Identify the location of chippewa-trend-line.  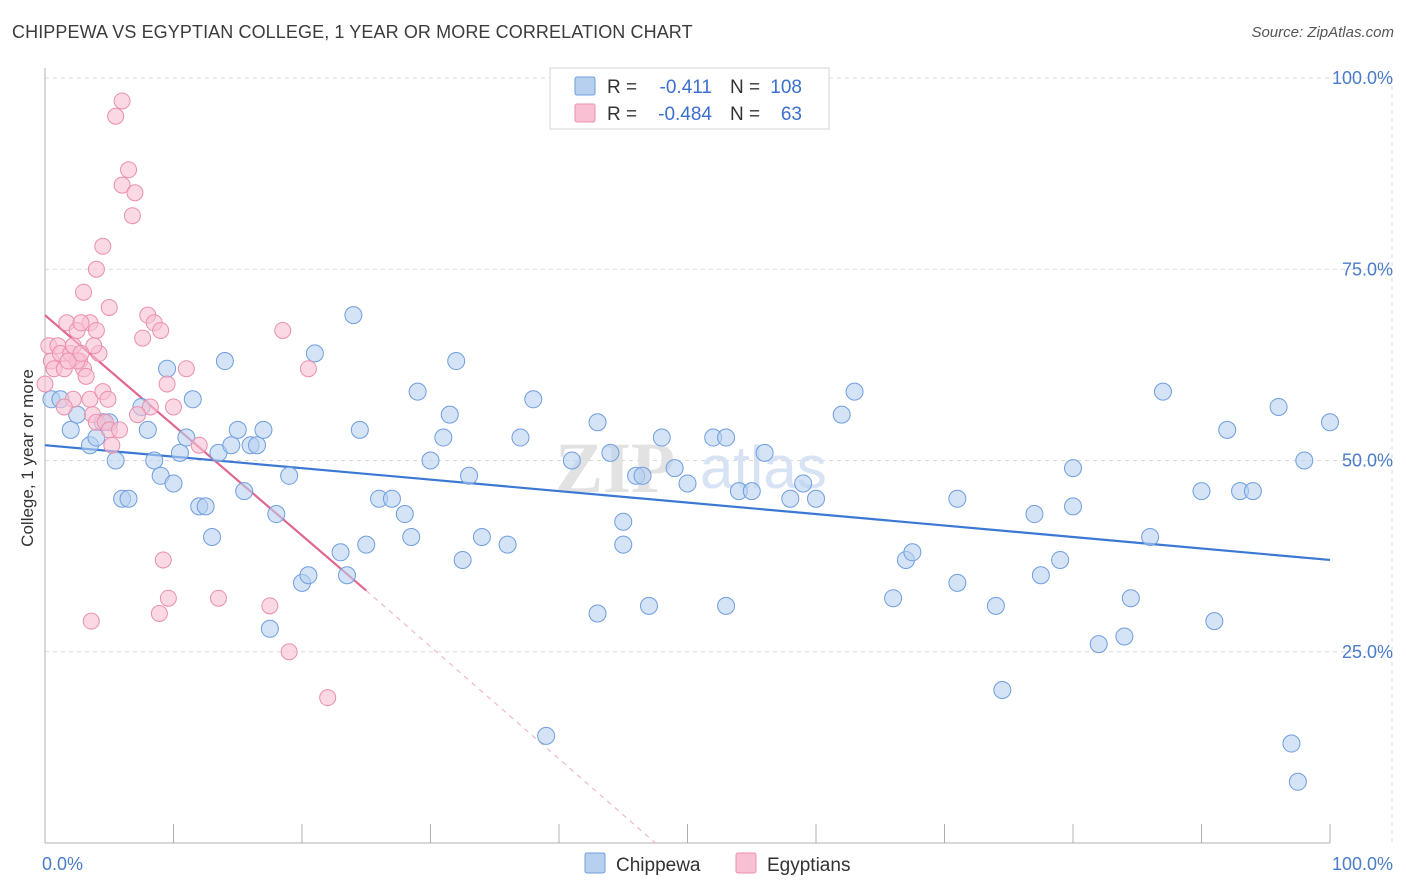
(687, 503).